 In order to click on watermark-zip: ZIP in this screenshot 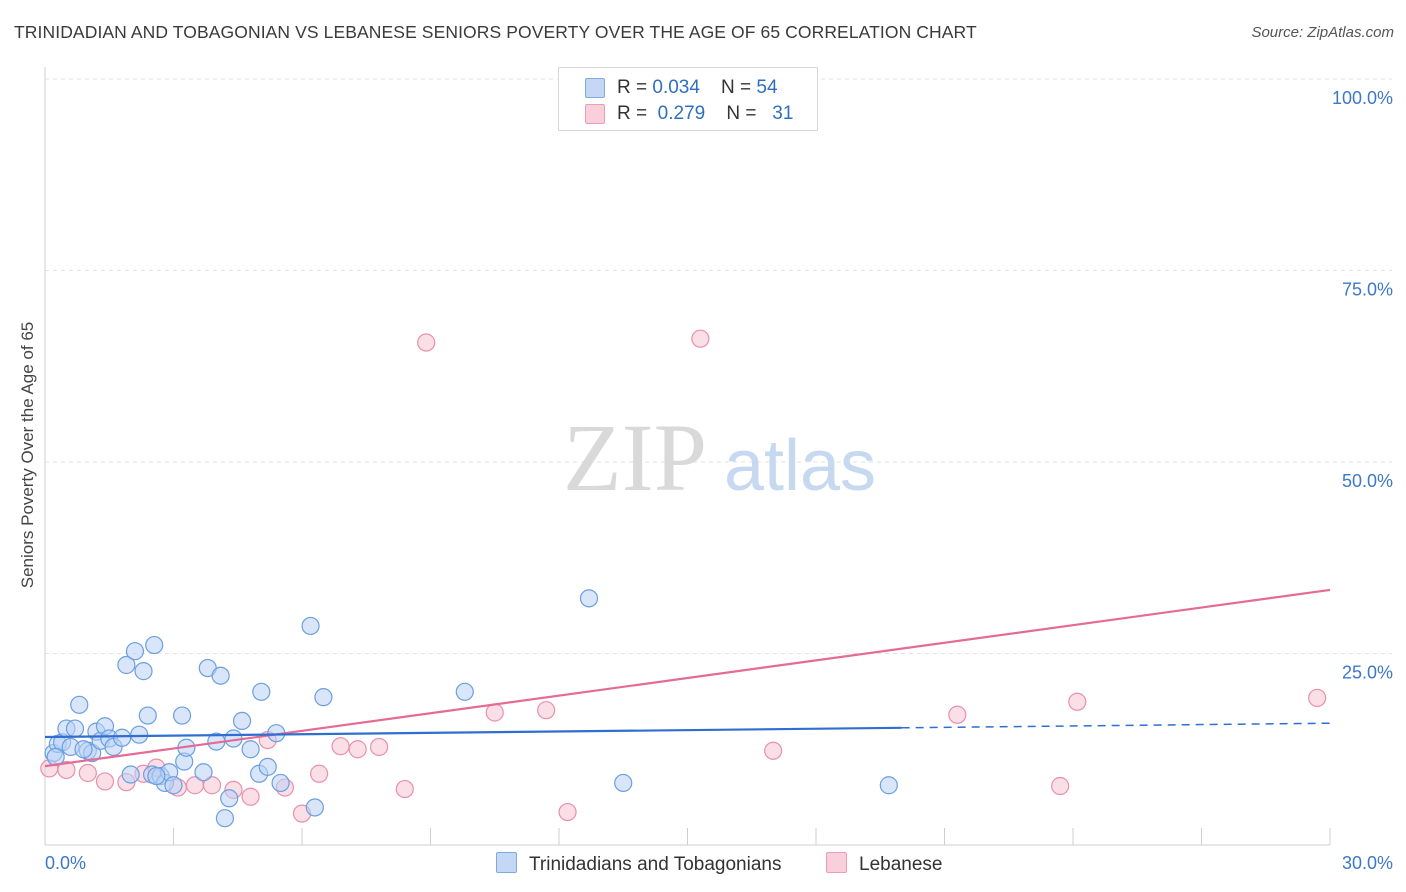, I will do `click(635, 457)`.